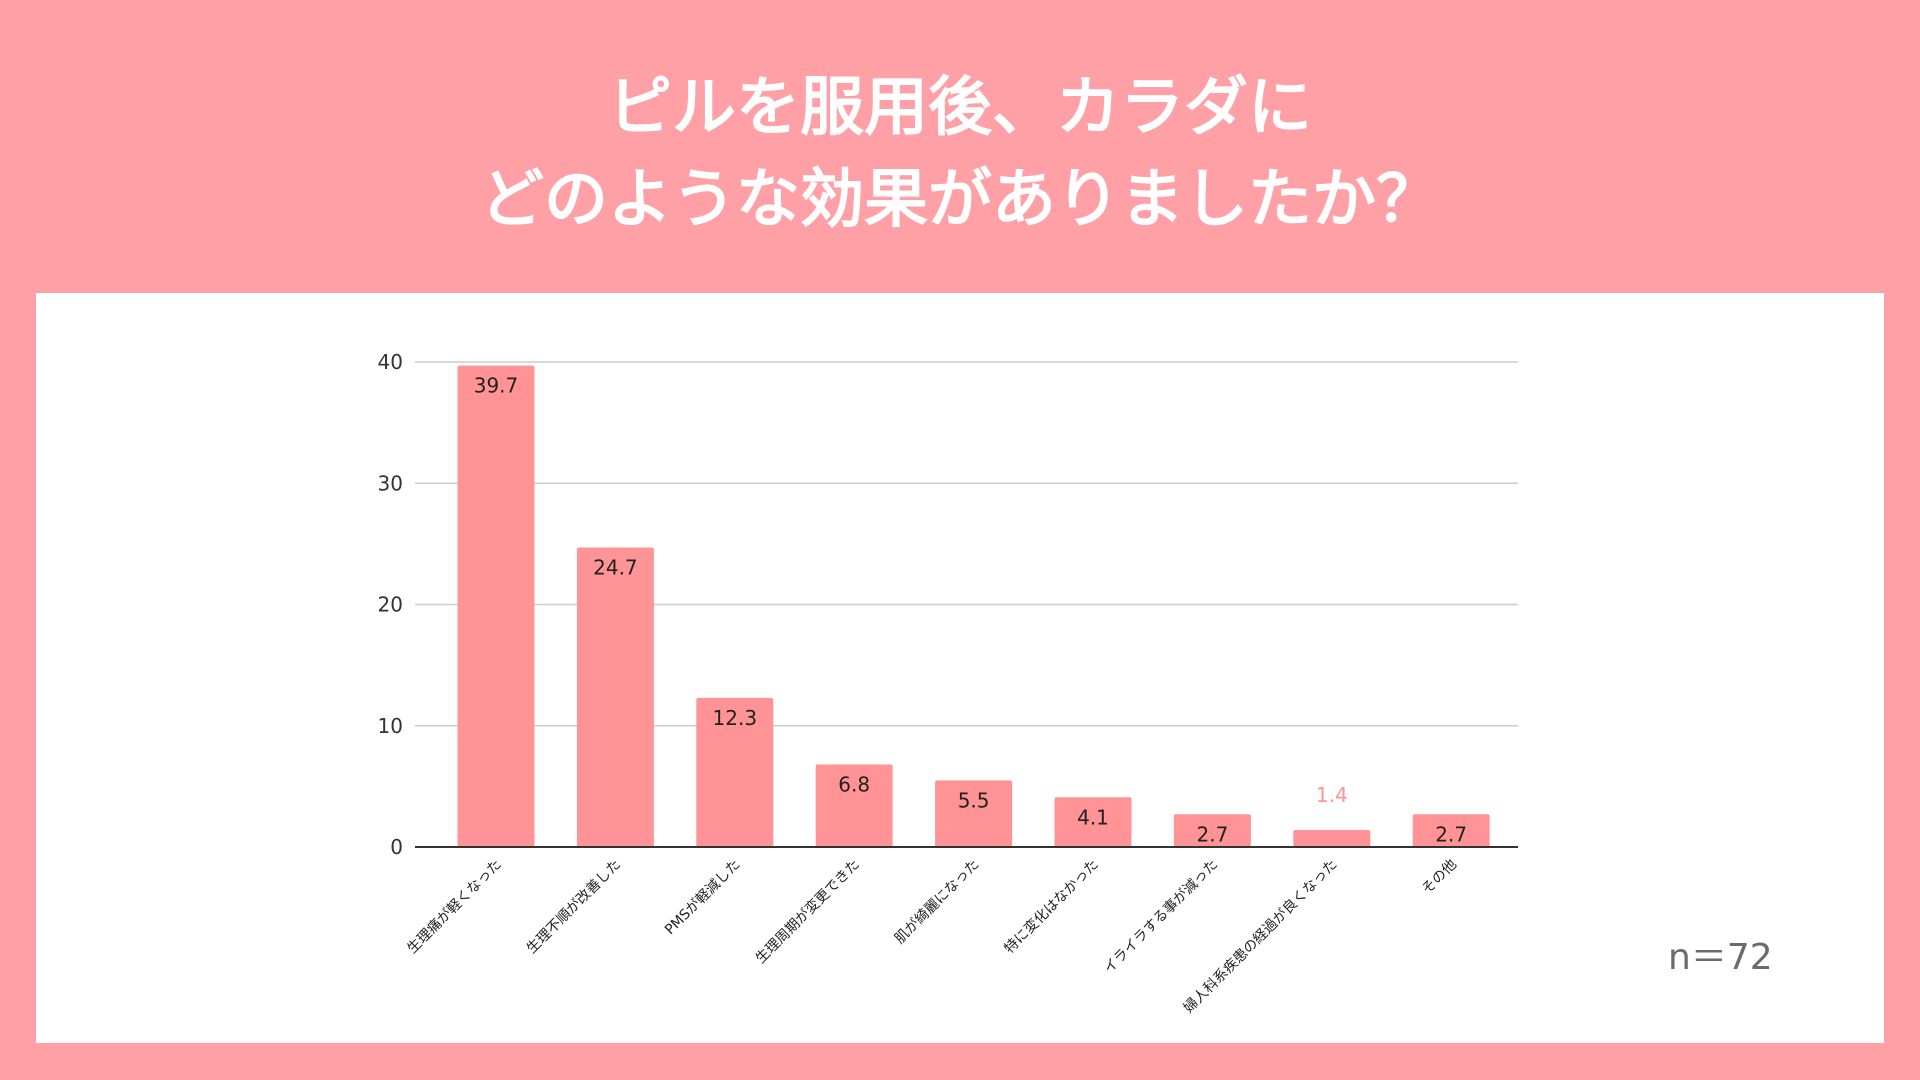  I want to click on category-label: 肌が綺麗になった, so click(937, 902).